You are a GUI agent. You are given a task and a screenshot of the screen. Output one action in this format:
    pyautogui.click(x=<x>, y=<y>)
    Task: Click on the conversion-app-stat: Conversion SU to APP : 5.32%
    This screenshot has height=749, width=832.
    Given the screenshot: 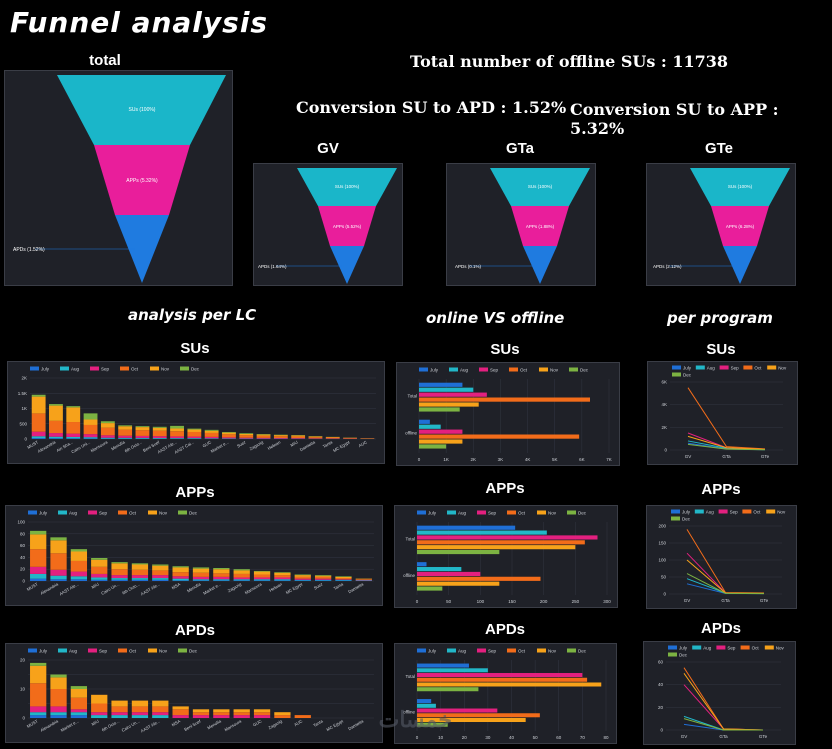 What is the action you would take?
    pyautogui.click(x=701, y=119)
    